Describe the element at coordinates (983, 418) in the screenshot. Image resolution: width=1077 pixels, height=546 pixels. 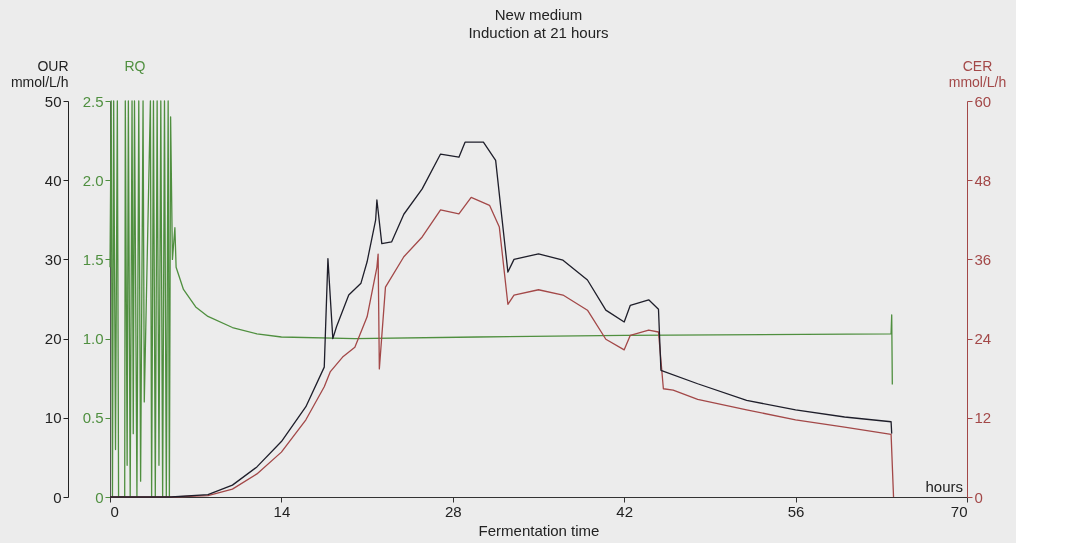
I see `y2-tick-label: 12` at that location.